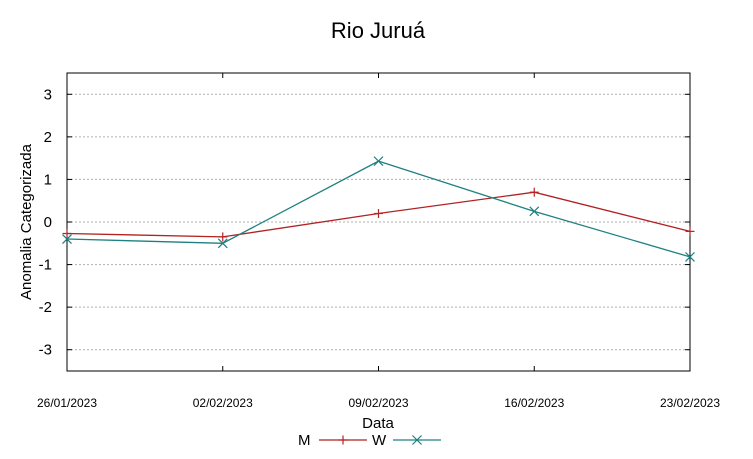 This screenshot has height=459, width=753. Describe the element at coordinates (26, 221) in the screenshot. I see `y-axis-label: Anomalia Categorizada` at that location.